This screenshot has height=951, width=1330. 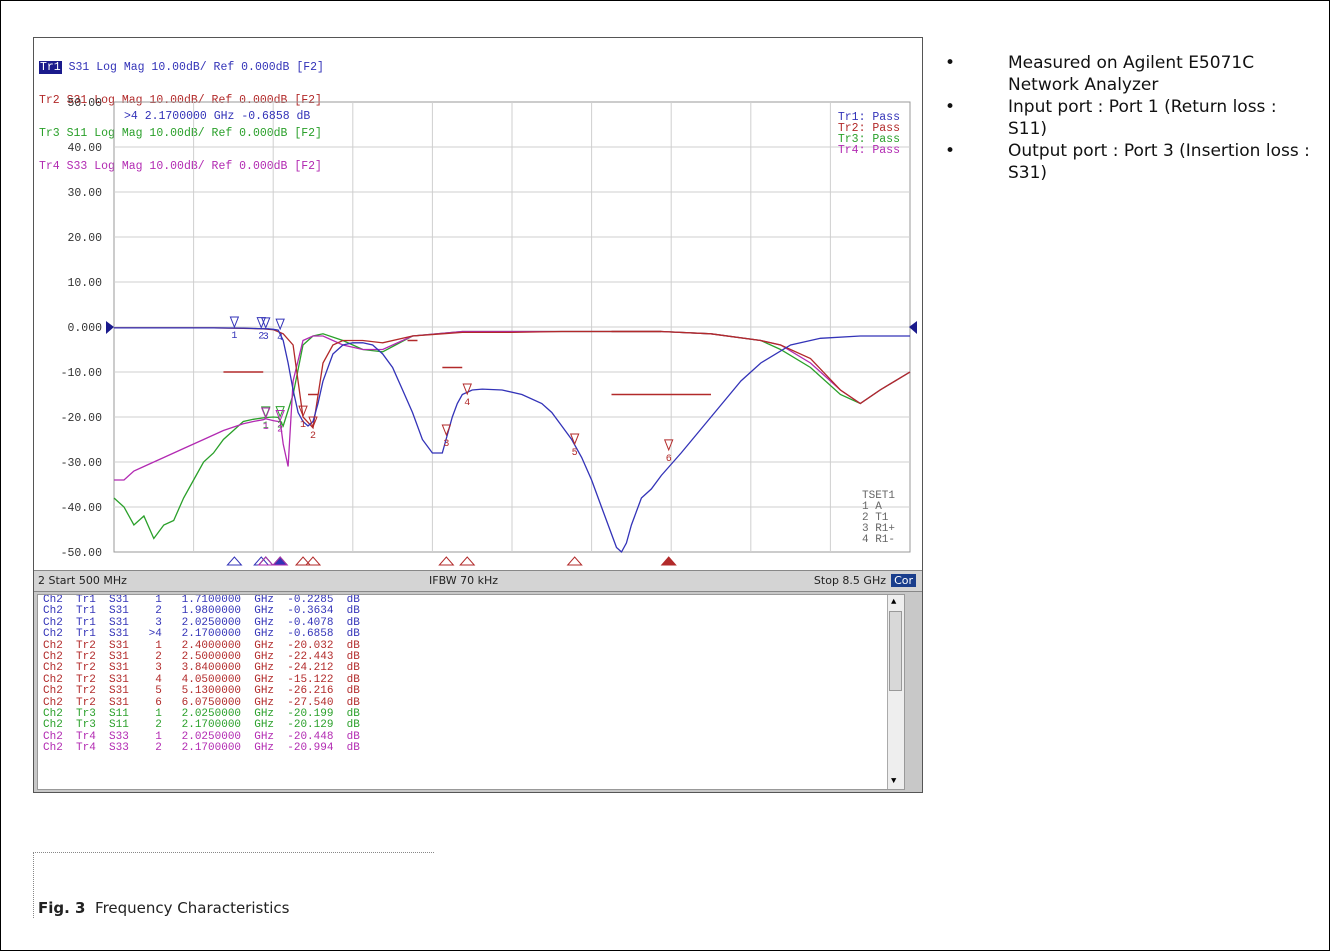 I want to click on scroll-down-icon: ▼, so click(x=894, y=780).